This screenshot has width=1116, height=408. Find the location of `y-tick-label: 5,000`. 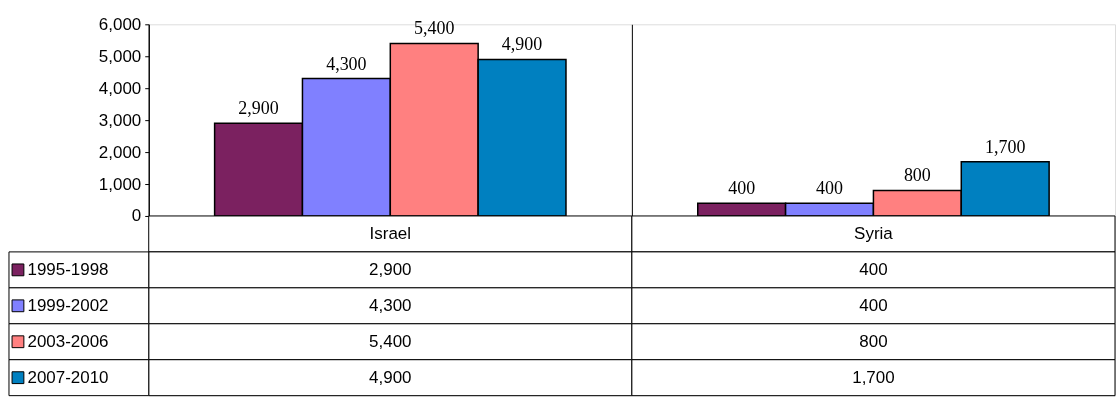

y-tick-label: 5,000 is located at coordinates (120, 56).